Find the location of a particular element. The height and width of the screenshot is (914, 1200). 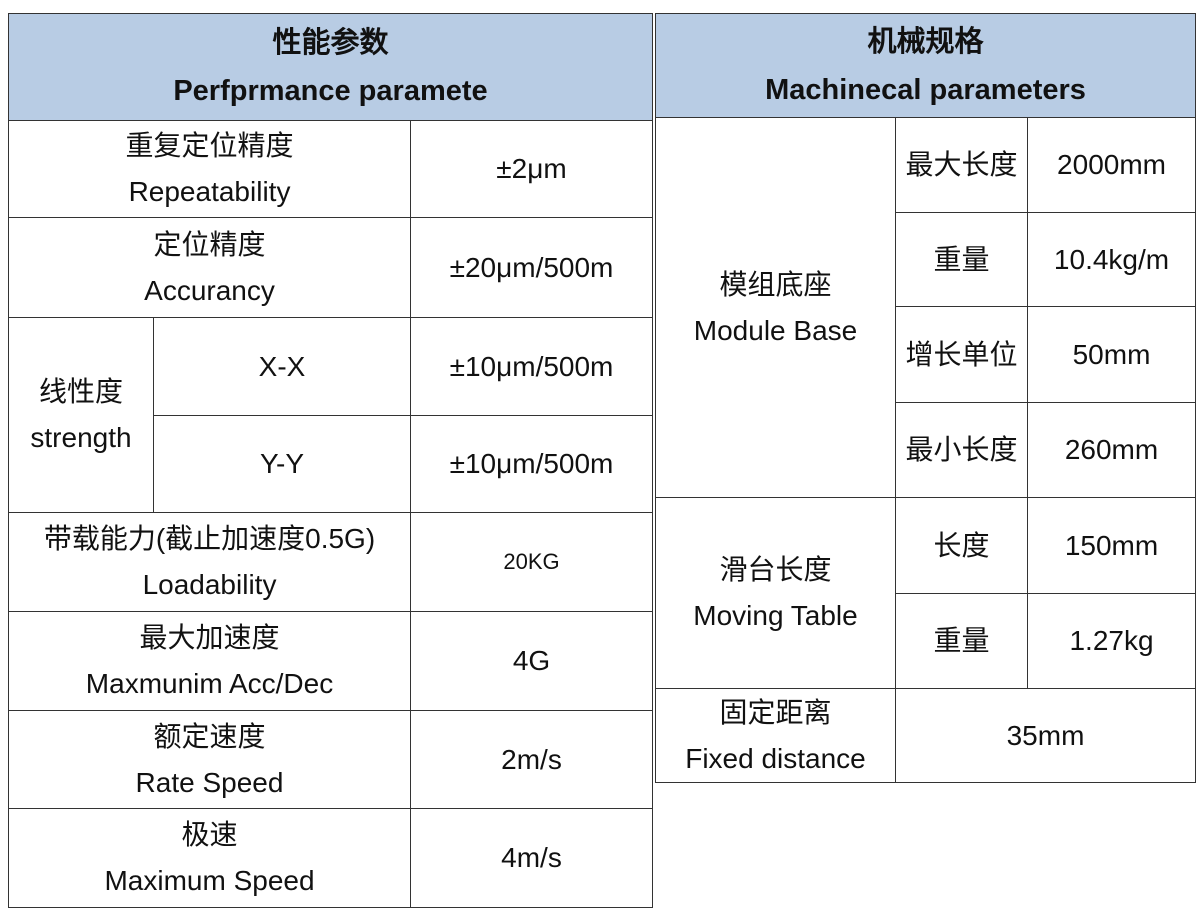

item-label: 最大长度 is located at coordinates (961, 165).